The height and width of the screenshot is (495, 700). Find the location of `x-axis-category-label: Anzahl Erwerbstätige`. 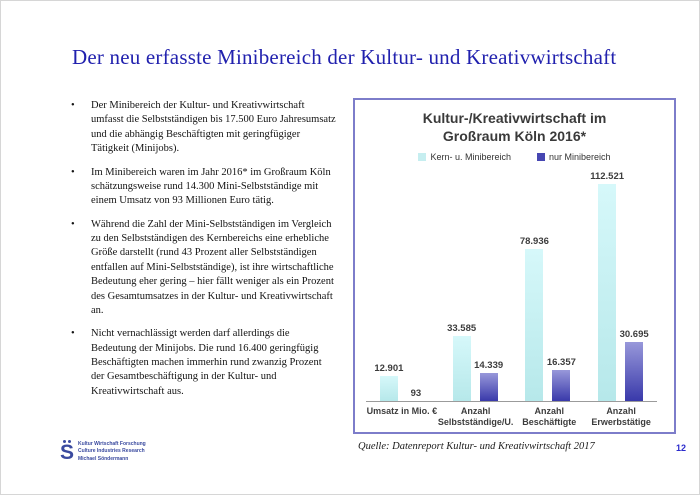

x-axis-category-label: Anzahl Erwerbstätige is located at coordinates (621, 417).